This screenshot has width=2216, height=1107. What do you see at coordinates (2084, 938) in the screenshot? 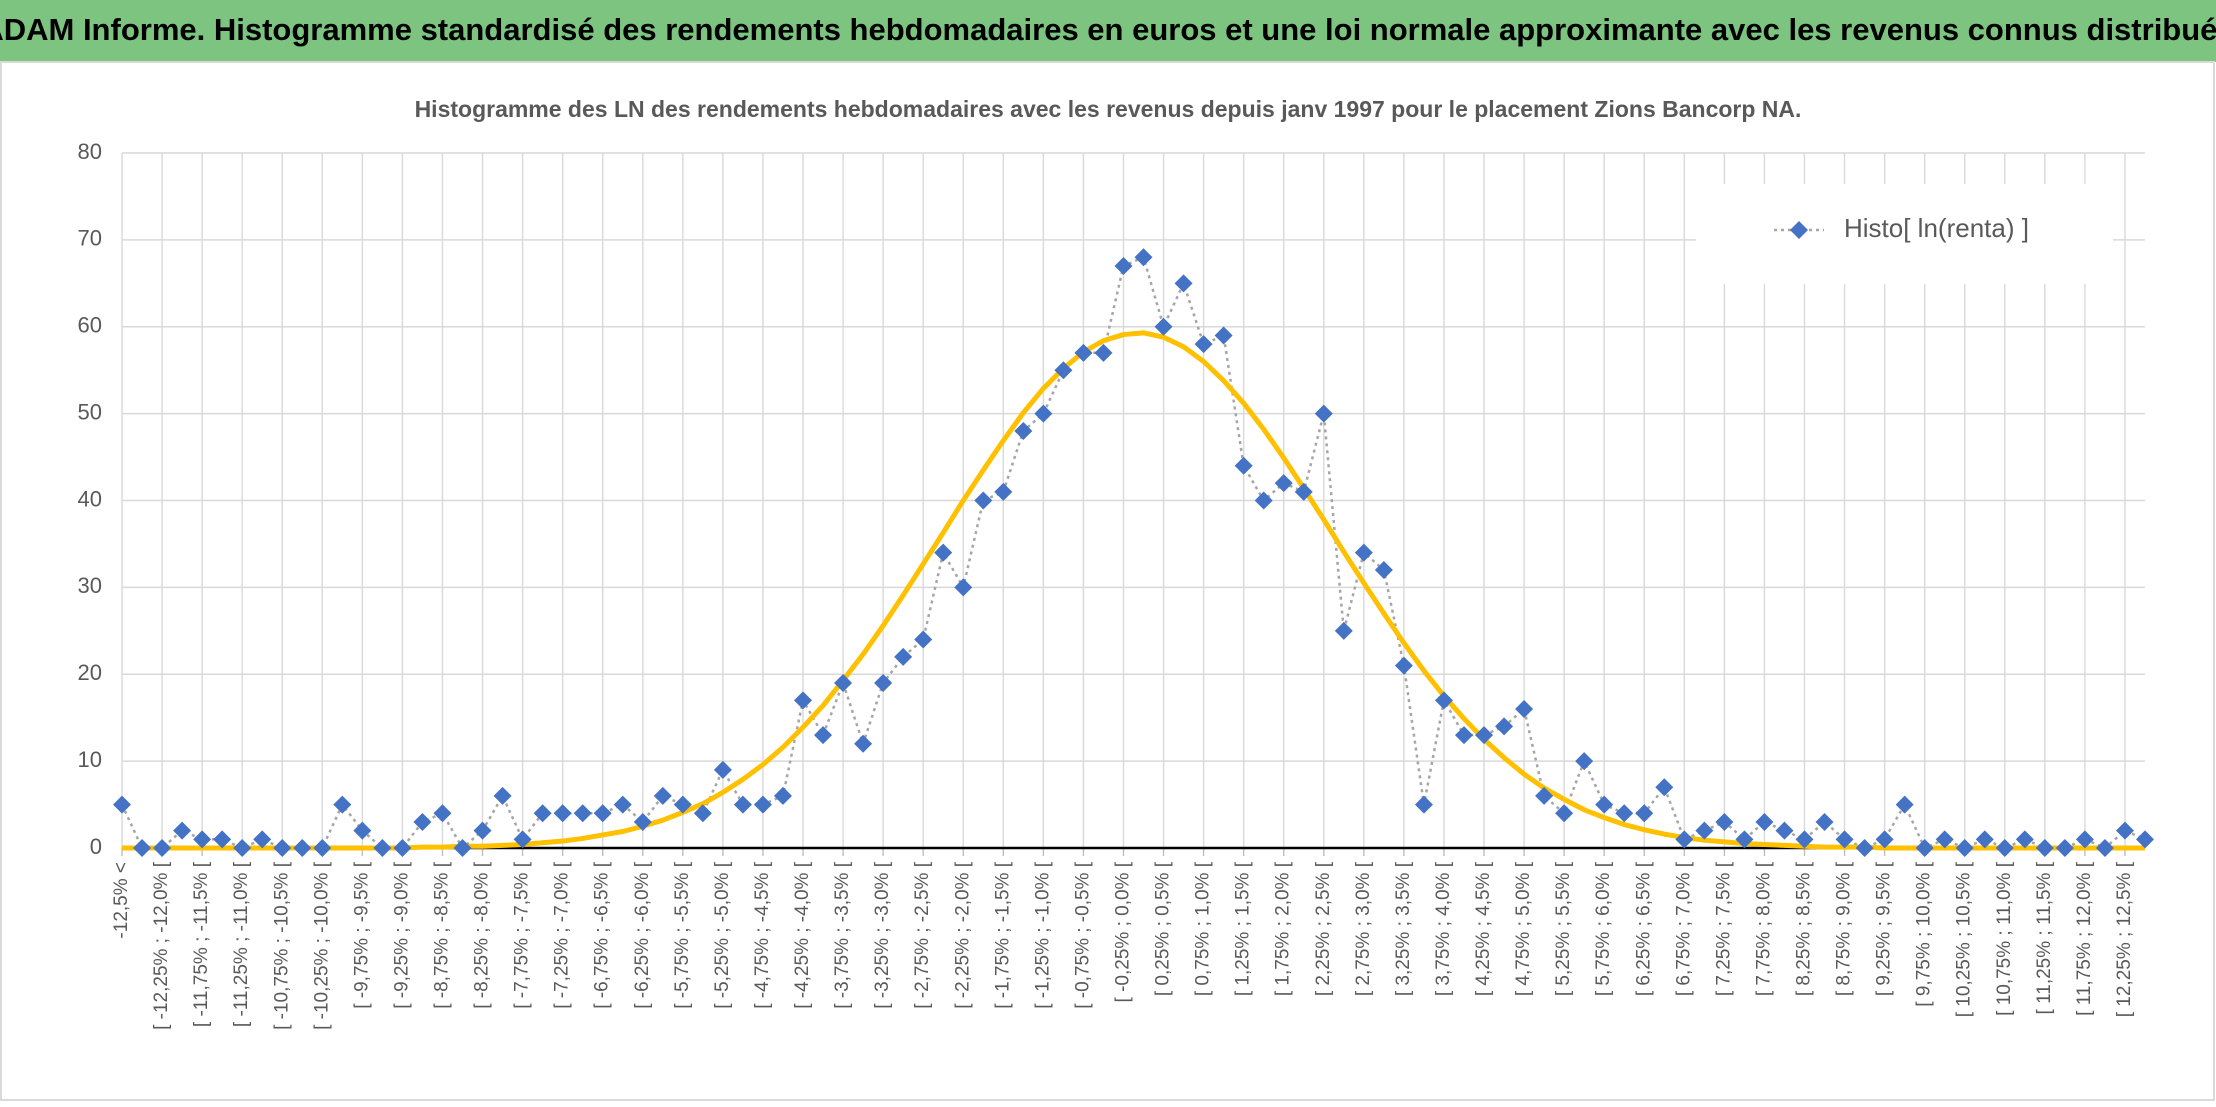
I see `x-tick-label: [ 11,75% ; 12,0% [` at bounding box center [2084, 938].